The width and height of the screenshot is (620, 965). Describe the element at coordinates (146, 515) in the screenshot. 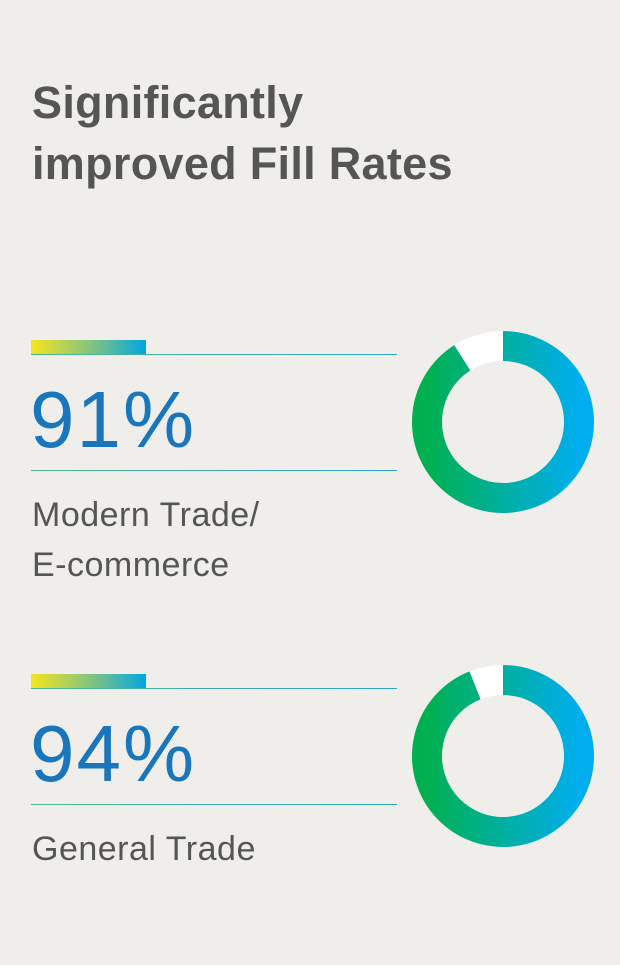

I see `metric-label-line-1: Modern Trade/` at that location.